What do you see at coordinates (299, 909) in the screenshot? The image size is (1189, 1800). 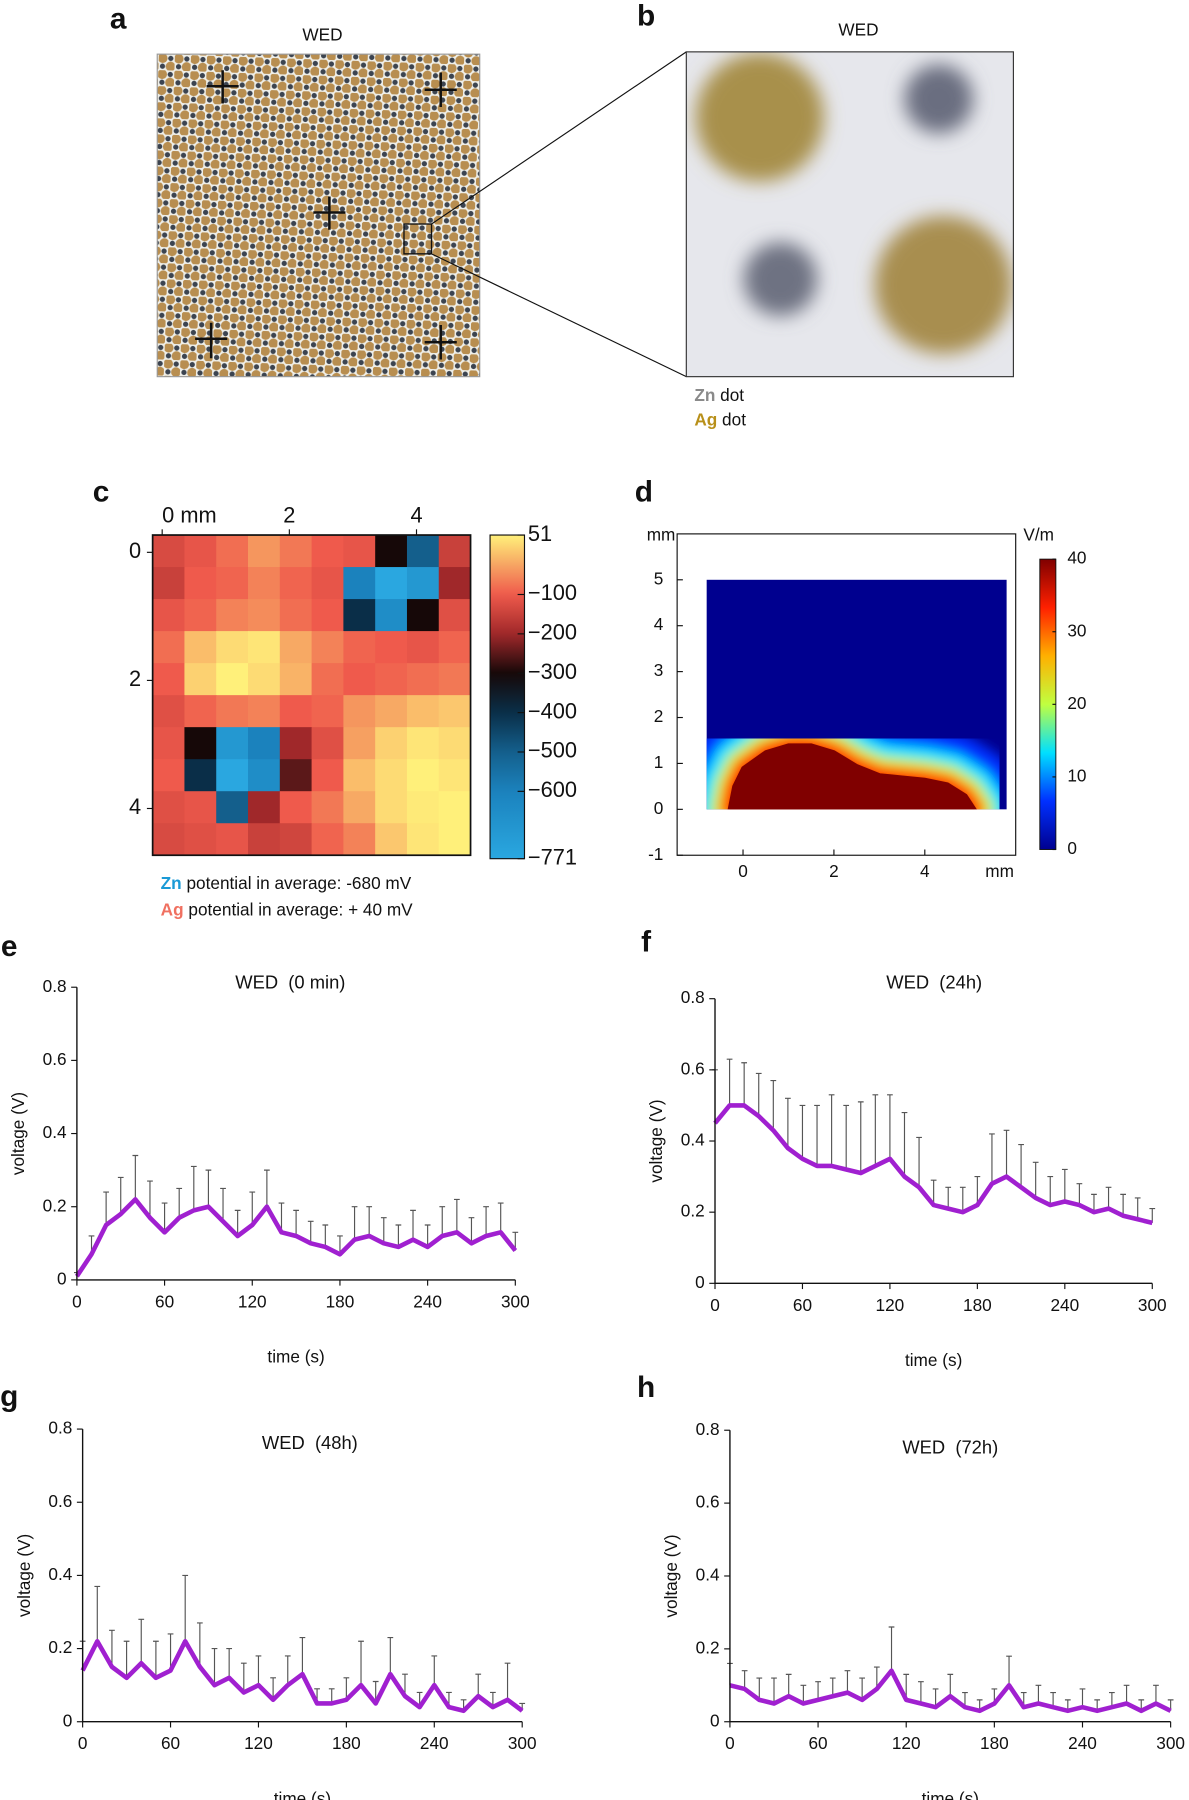 I see `note-text: potential in average: + 40 mV` at bounding box center [299, 909].